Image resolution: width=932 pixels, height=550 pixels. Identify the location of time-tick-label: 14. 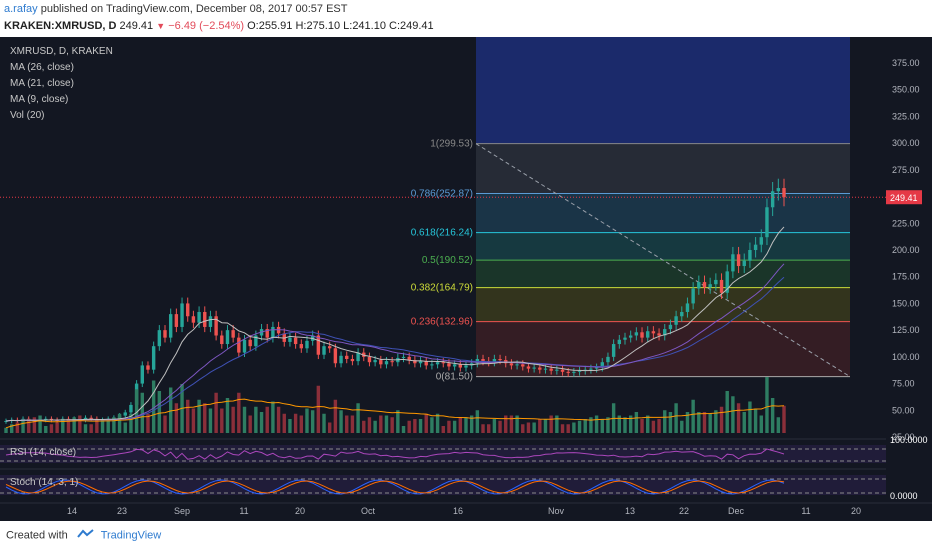
(72, 511).